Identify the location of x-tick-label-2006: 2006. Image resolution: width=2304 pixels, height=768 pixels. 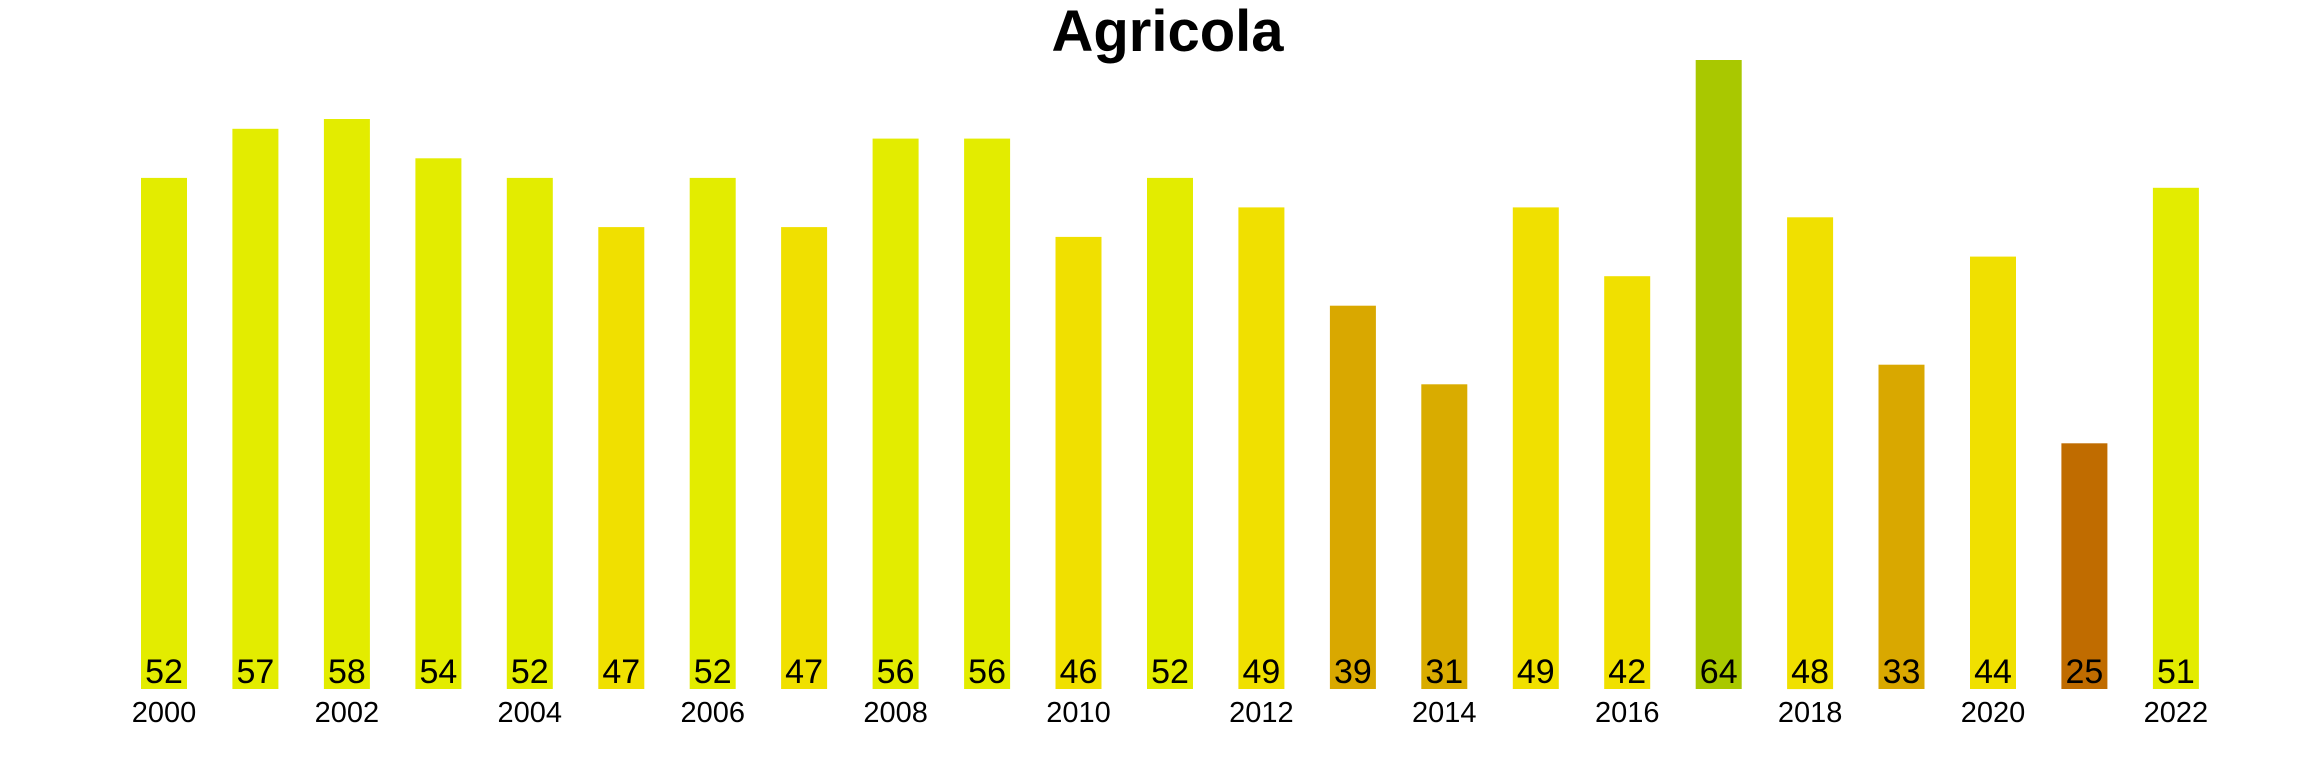
(712, 713).